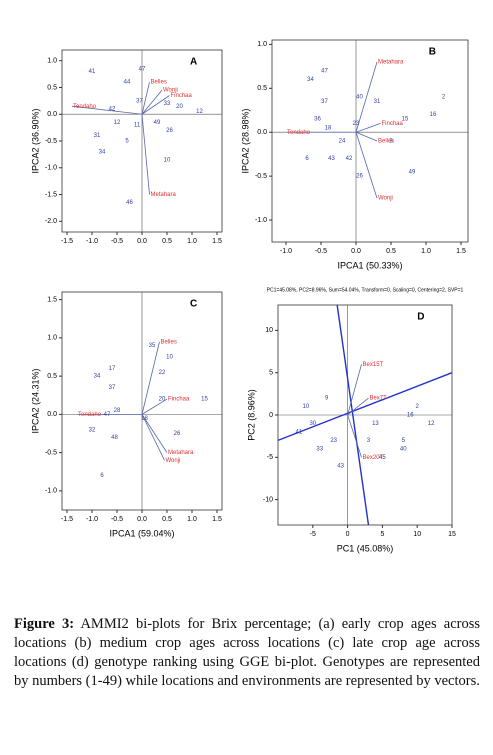 The image size is (493, 755). Describe the element at coordinates (382, 534) in the screenshot. I see `x-tick-label: 5` at that location.